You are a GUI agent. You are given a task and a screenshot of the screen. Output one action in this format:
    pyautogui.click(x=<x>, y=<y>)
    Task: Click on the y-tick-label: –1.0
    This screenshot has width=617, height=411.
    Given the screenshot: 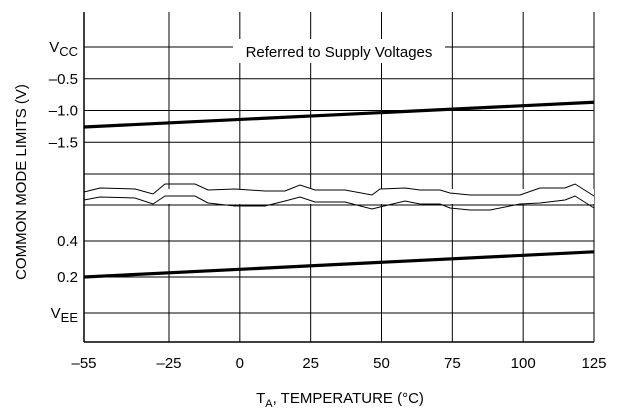 What is the action you would take?
    pyautogui.click(x=63, y=111)
    